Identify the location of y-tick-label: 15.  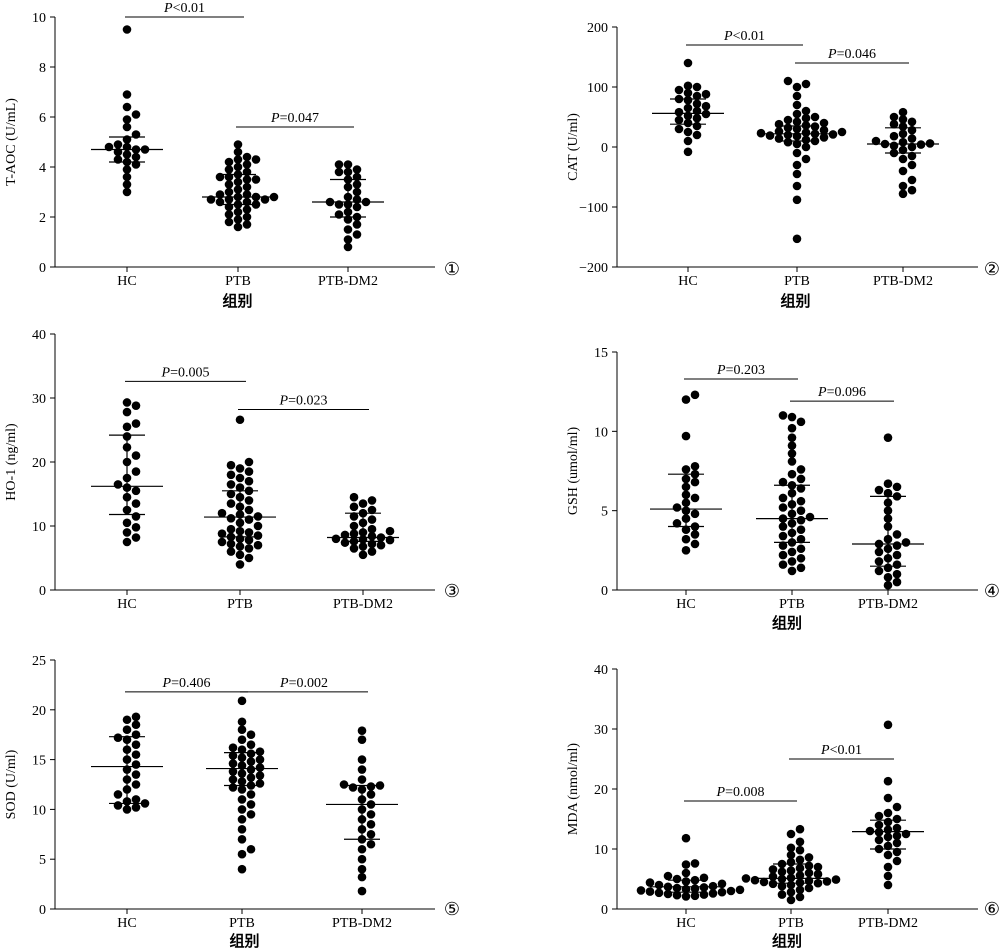
(601, 353).